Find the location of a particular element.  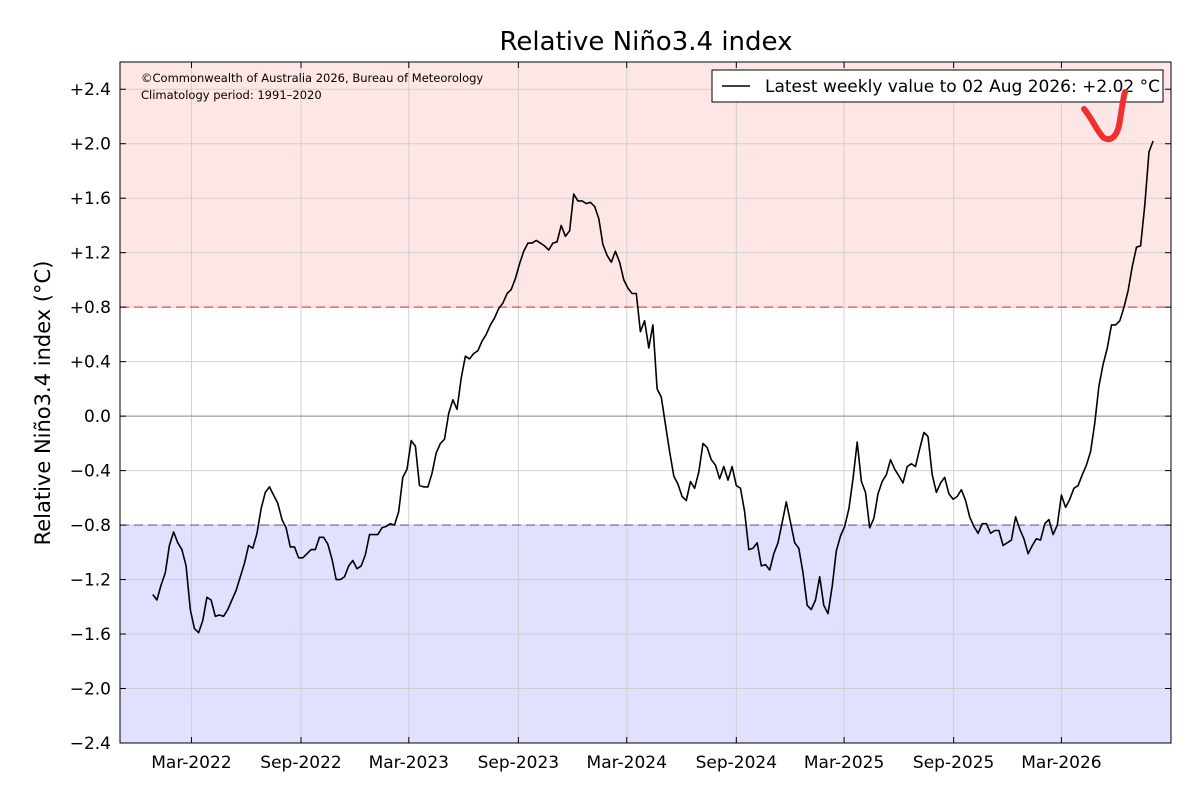

chart-title: Relative Niño3.4 index is located at coordinates (646, 42).